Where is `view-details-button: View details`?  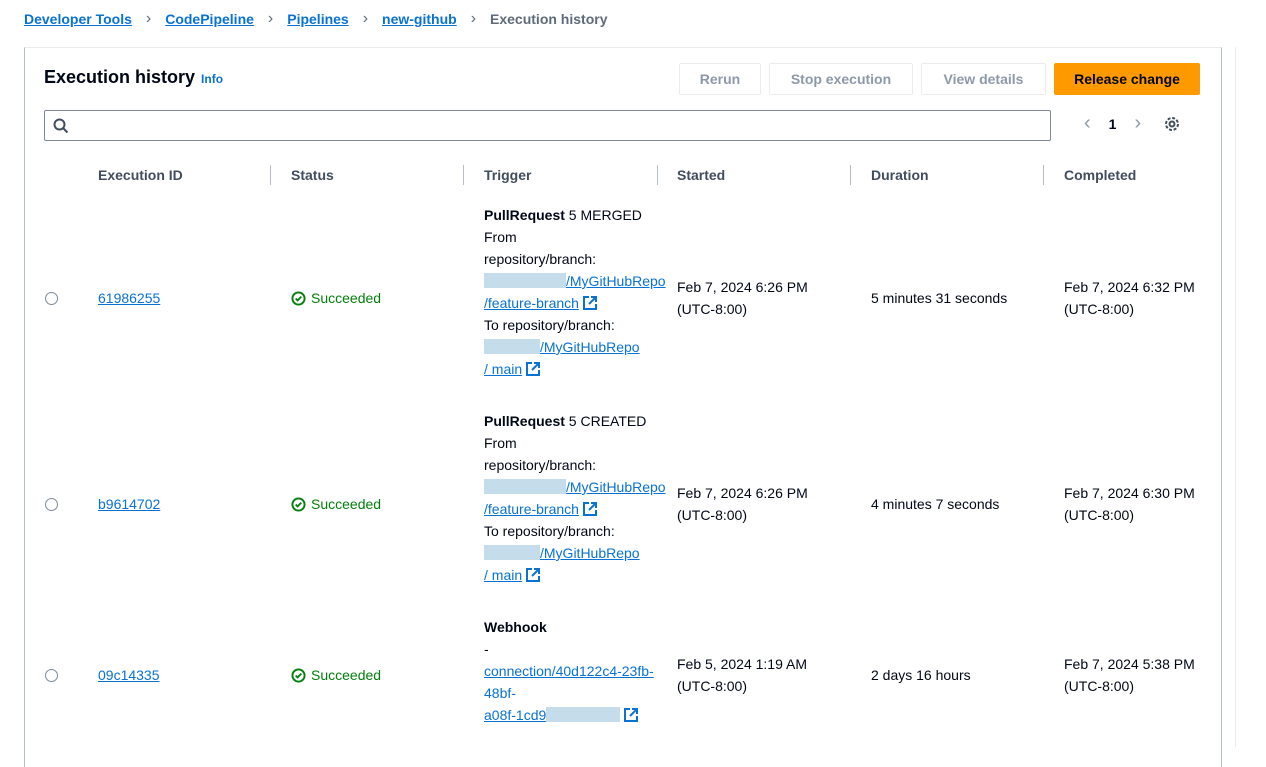 view-details-button: View details is located at coordinates (983, 79).